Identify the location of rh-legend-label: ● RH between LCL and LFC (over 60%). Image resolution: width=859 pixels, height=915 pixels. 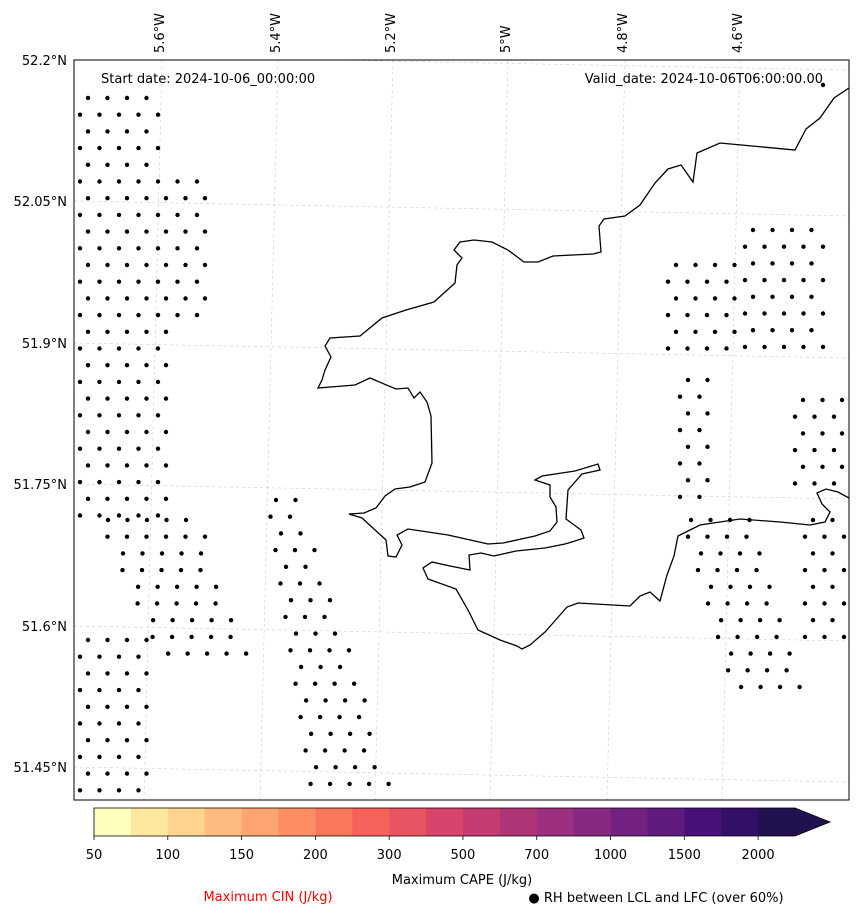
(655, 898).